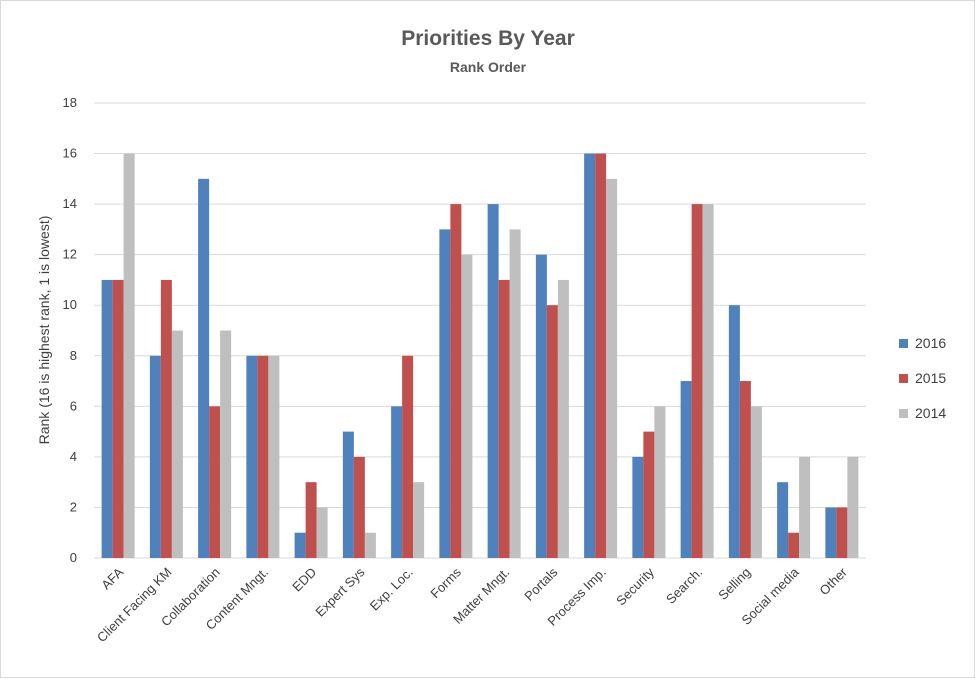 The width and height of the screenshot is (975, 679). I want to click on y-tick-label: 0, so click(73, 557).